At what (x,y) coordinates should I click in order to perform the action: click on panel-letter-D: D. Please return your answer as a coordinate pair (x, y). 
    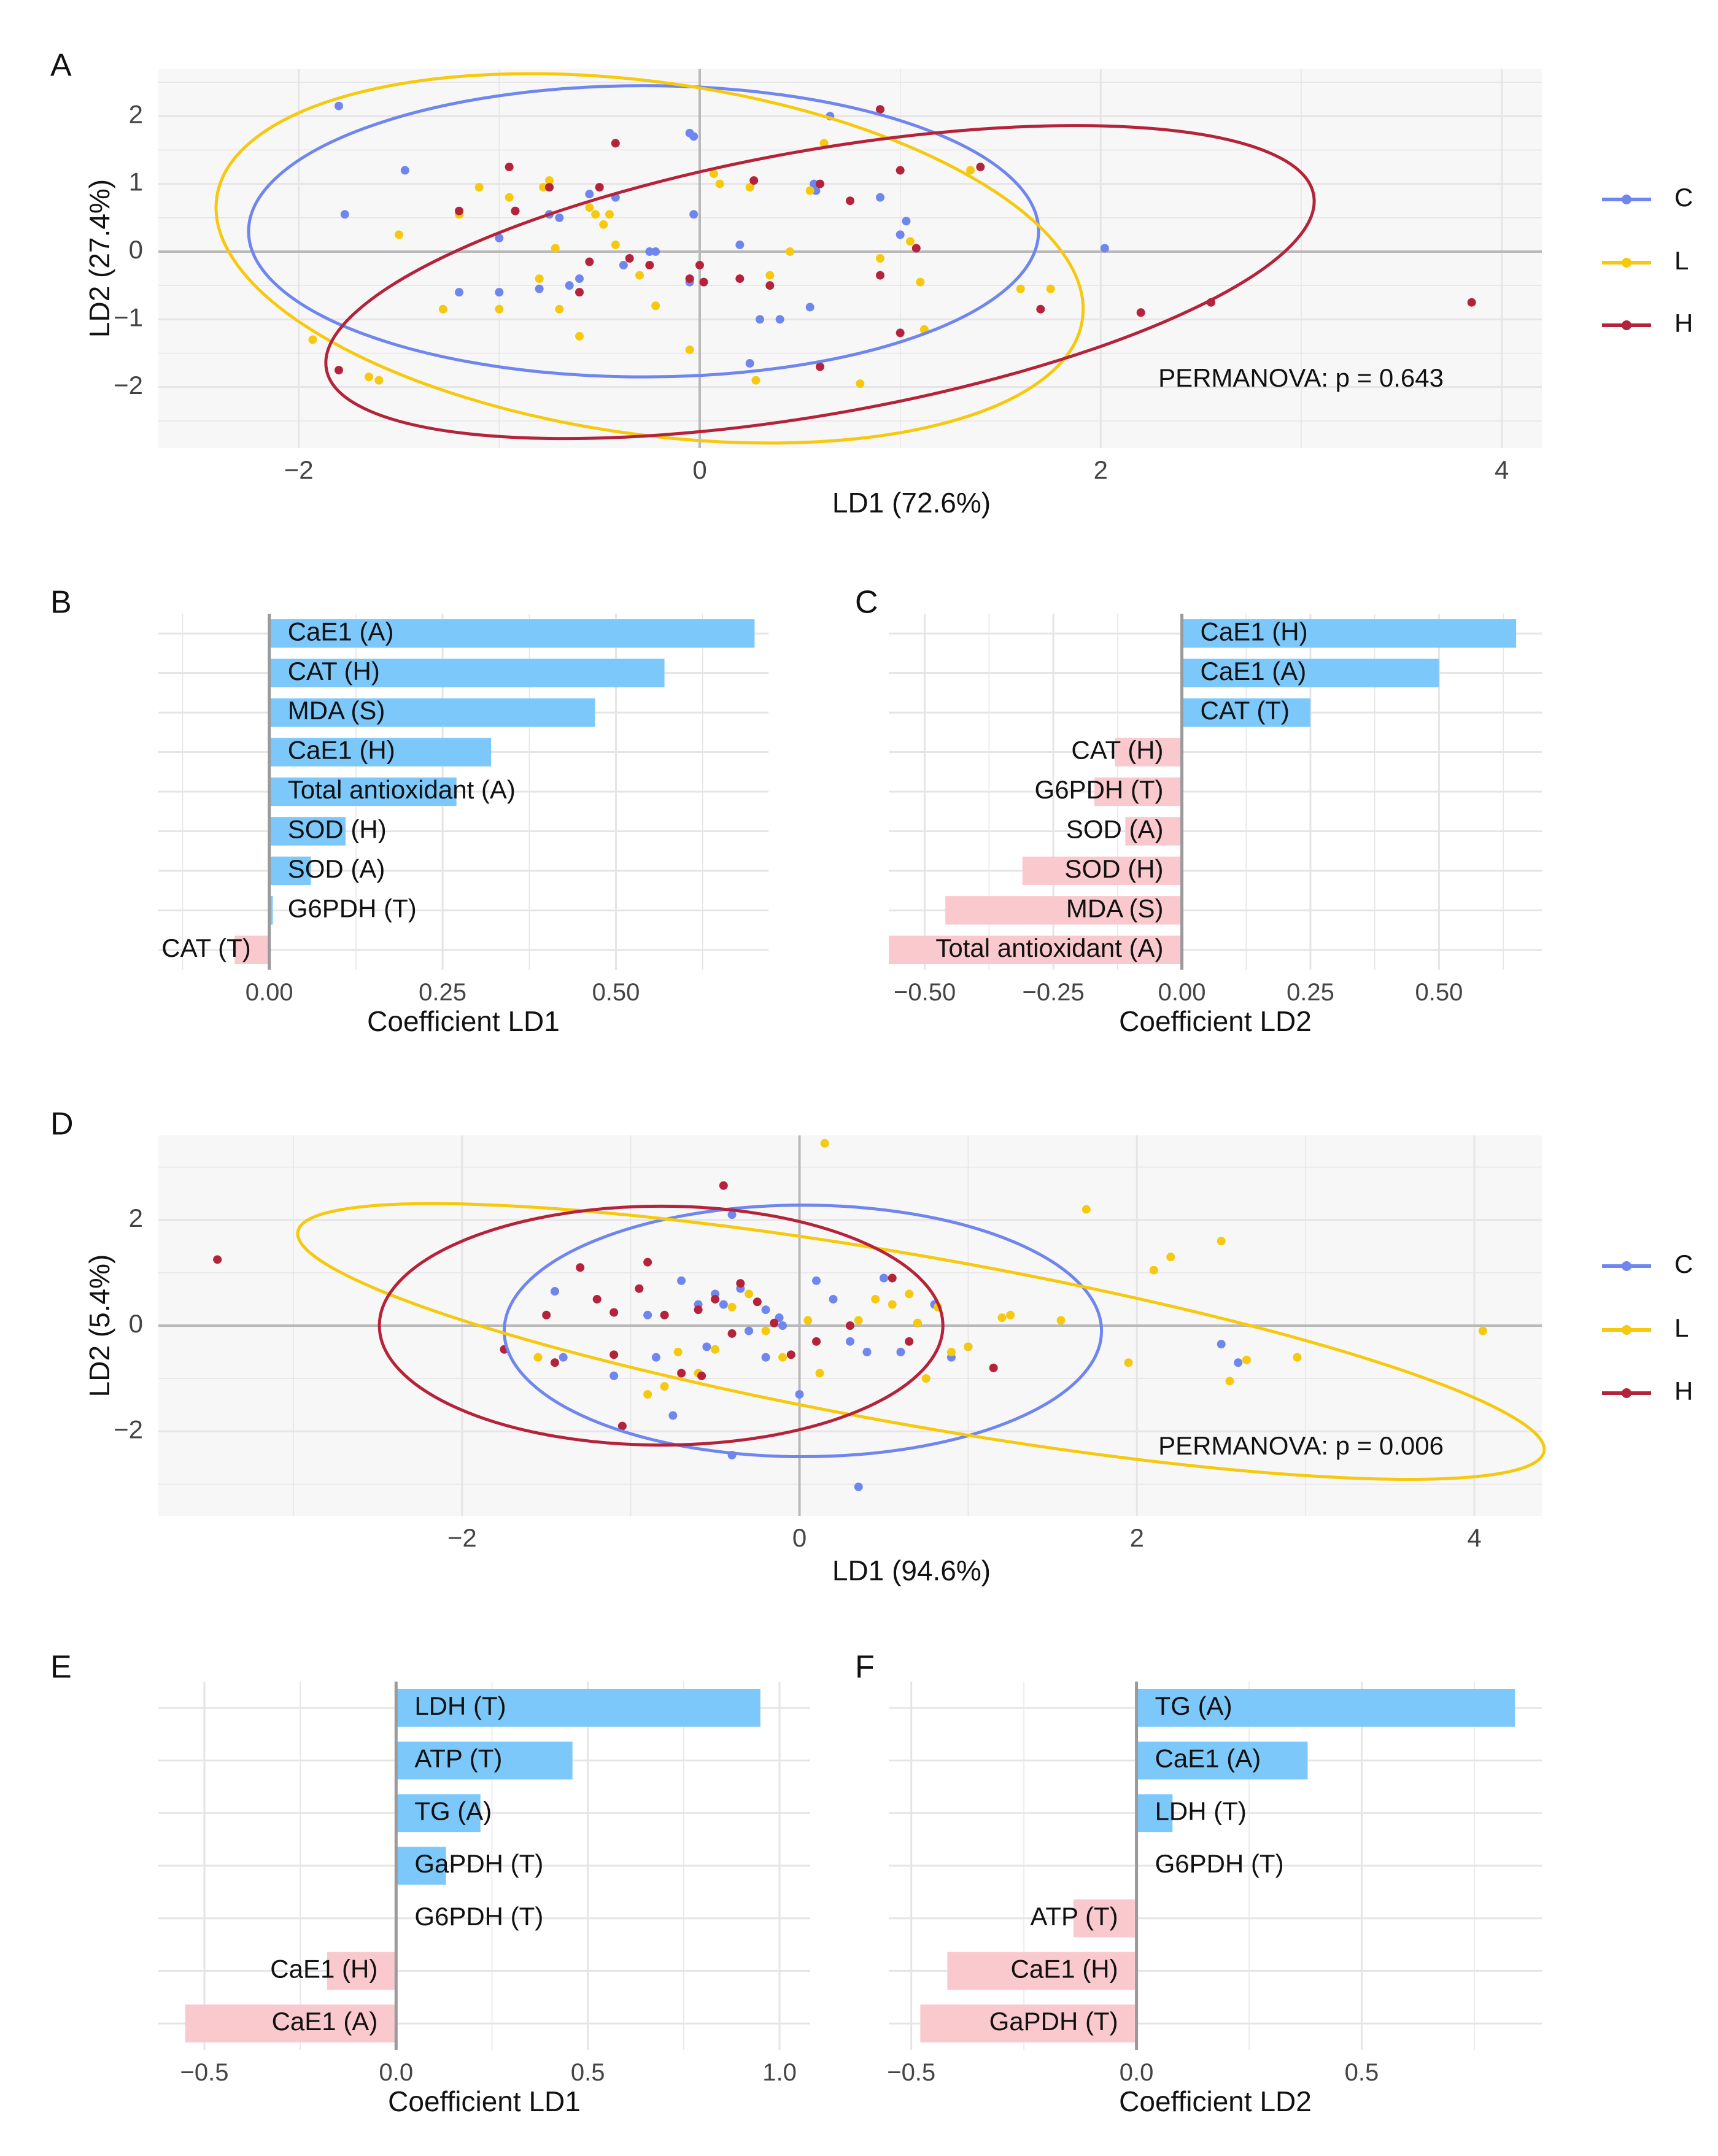
    Looking at the image, I should click on (62, 1124).